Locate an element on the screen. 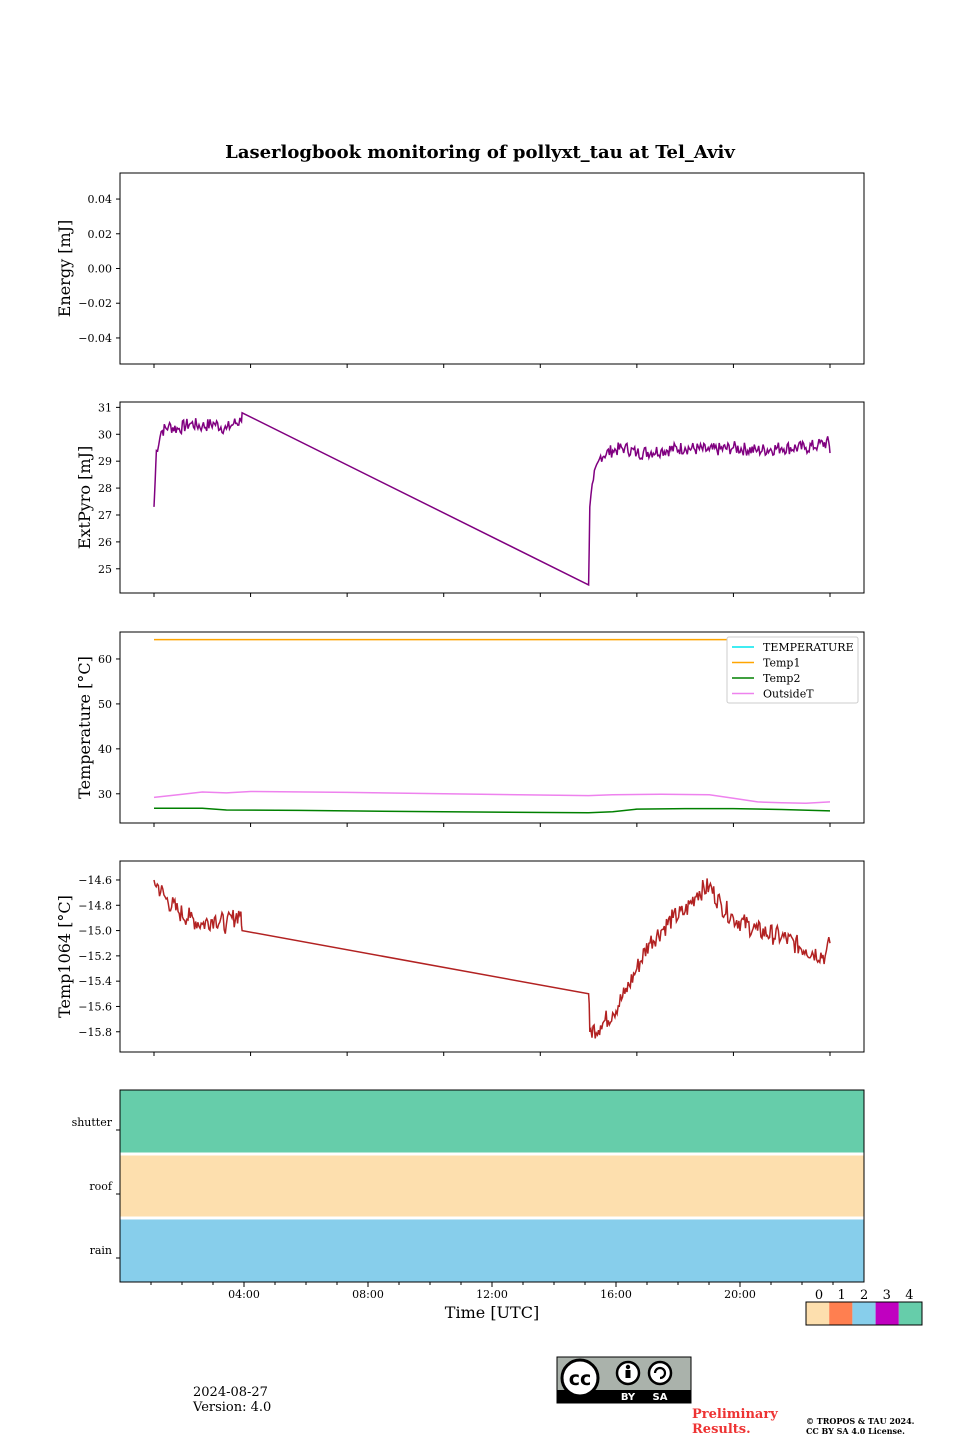  extpyro-ytick-label: 31 is located at coordinates (105, 407).